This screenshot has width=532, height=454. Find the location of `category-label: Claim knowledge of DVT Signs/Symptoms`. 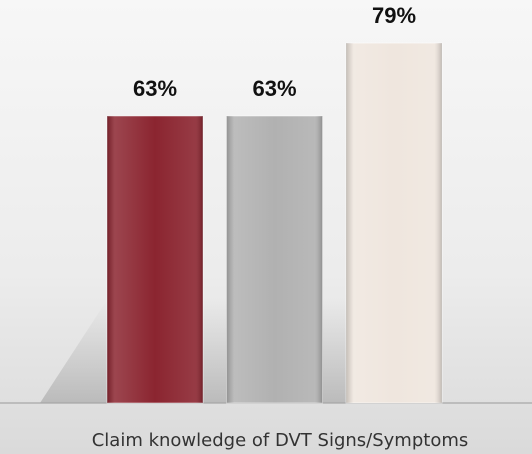

category-label: Claim knowledge of DVT Signs/Symptoms is located at coordinates (280, 440).